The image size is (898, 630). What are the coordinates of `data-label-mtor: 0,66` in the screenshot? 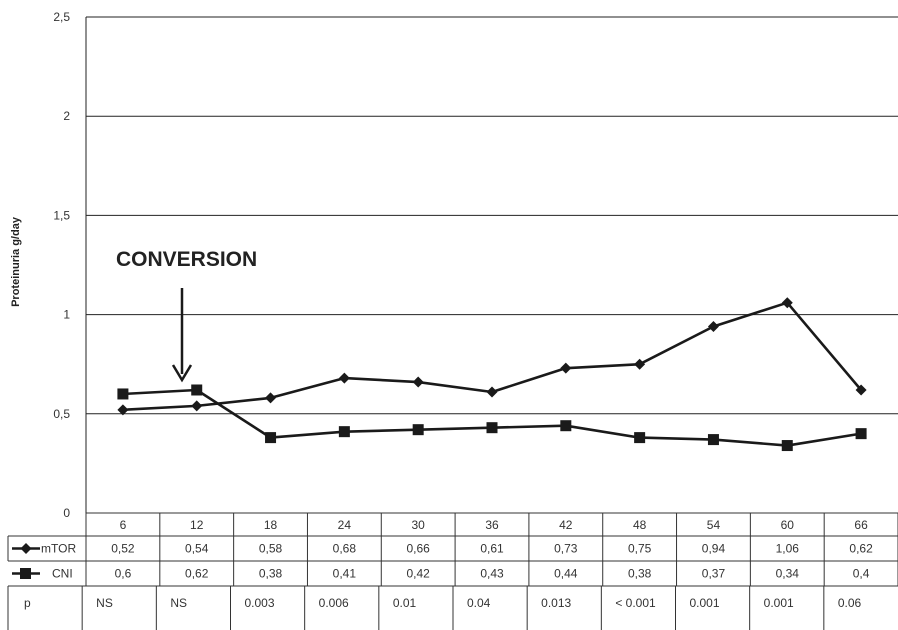 It's located at (419, 549).